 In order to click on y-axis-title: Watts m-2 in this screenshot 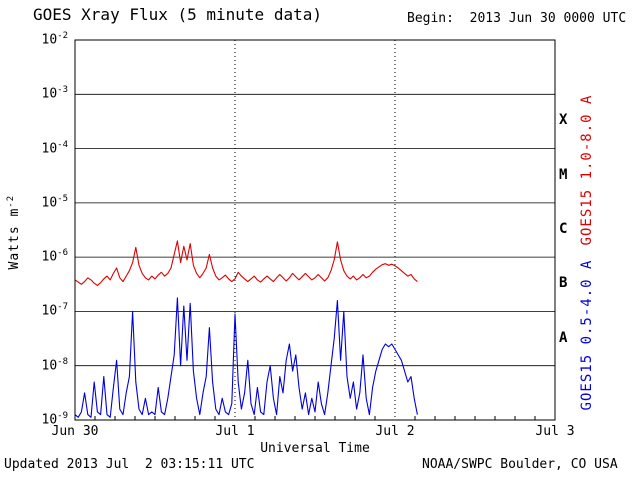, I will do `click(14, 232)`.